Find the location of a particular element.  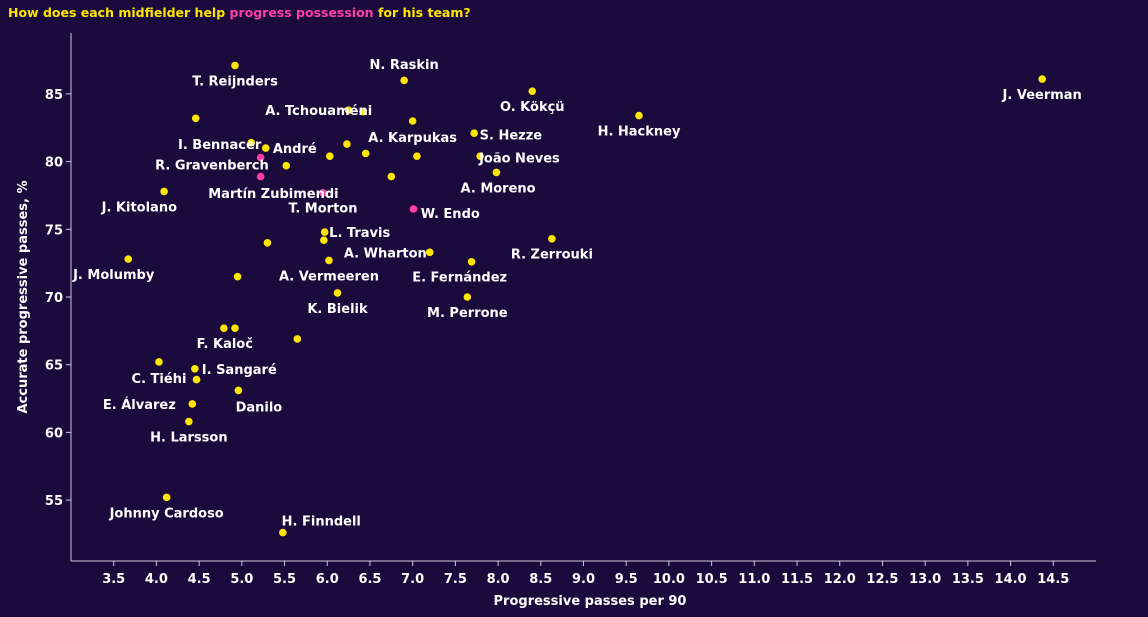

point-label: André is located at coordinates (295, 149).